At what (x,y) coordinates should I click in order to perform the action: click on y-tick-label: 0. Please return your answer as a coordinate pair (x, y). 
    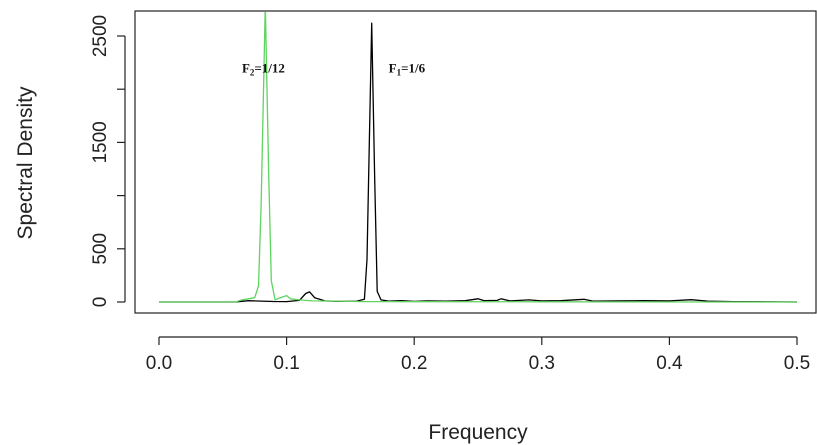
    Looking at the image, I should click on (100, 302).